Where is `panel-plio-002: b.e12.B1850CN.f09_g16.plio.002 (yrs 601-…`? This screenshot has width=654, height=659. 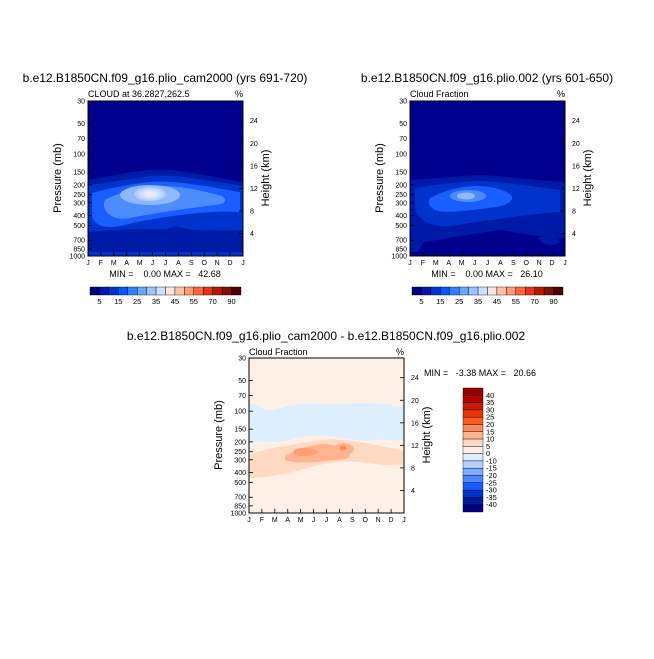
panel-plio-002: b.e12.B1850CN.f09_g16.plio.002 (yrs 601-… is located at coordinates (487, 188).